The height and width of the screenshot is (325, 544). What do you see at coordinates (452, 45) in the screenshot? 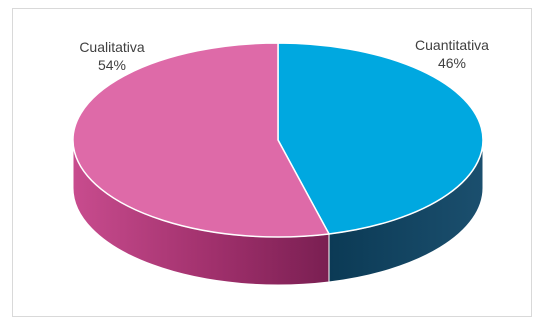
I see `slice-name-cuantitativa: Cuantitativa` at bounding box center [452, 45].